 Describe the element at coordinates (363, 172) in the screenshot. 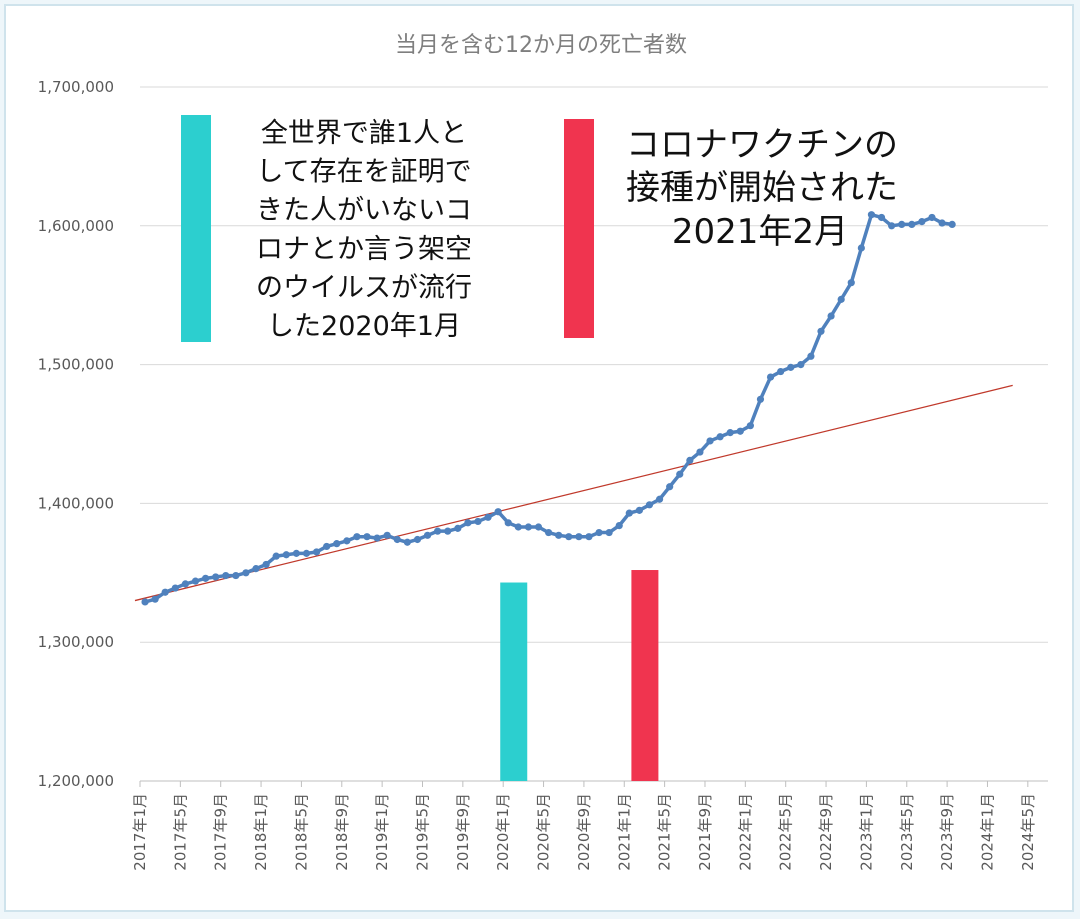

I see `annotation-2020-line: して存在を証明で` at that location.